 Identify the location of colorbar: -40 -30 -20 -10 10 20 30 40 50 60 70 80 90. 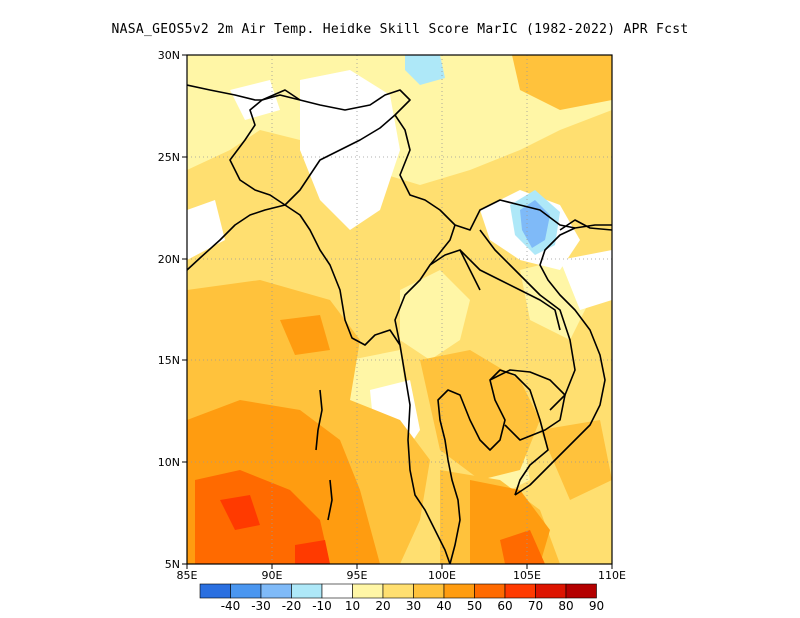
(401, 598).